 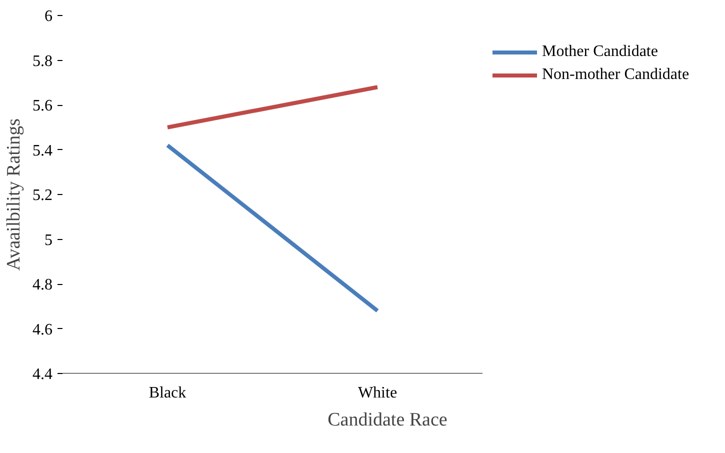 What do you see at coordinates (388, 420) in the screenshot?
I see `x-axis-title: Candidate Race` at bounding box center [388, 420].